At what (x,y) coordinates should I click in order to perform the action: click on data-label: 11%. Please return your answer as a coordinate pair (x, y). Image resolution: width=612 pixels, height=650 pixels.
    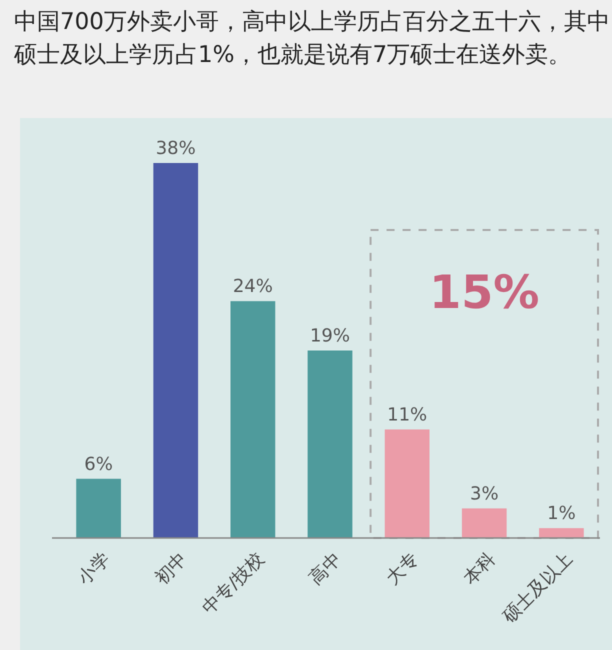
    Looking at the image, I should click on (407, 415).